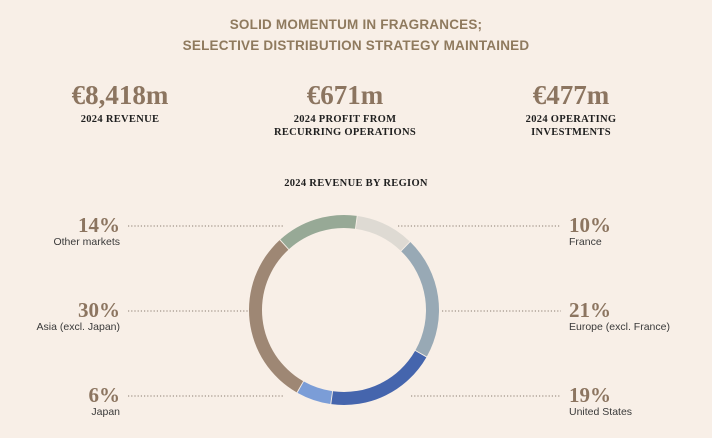 This screenshot has height=438, width=712. Describe the element at coordinates (379, 377) in the screenshot. I see `donut-slice-united-states` at that location.